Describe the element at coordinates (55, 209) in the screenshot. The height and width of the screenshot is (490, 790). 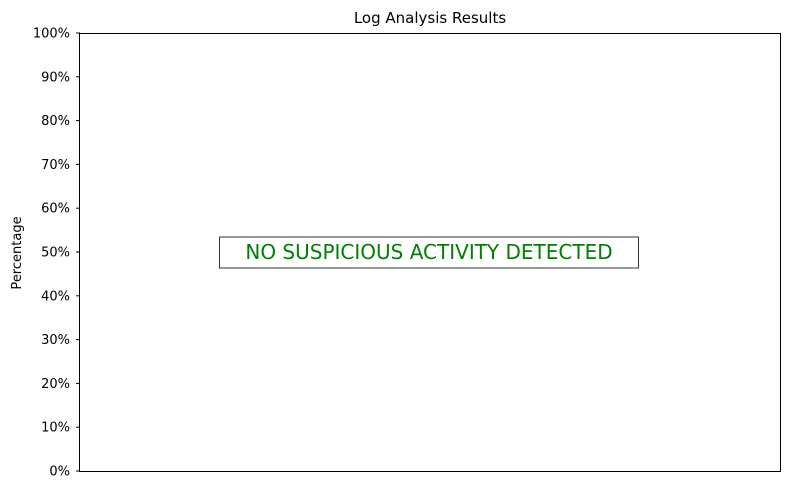
I see `y-tick-label: 60%` at that location.